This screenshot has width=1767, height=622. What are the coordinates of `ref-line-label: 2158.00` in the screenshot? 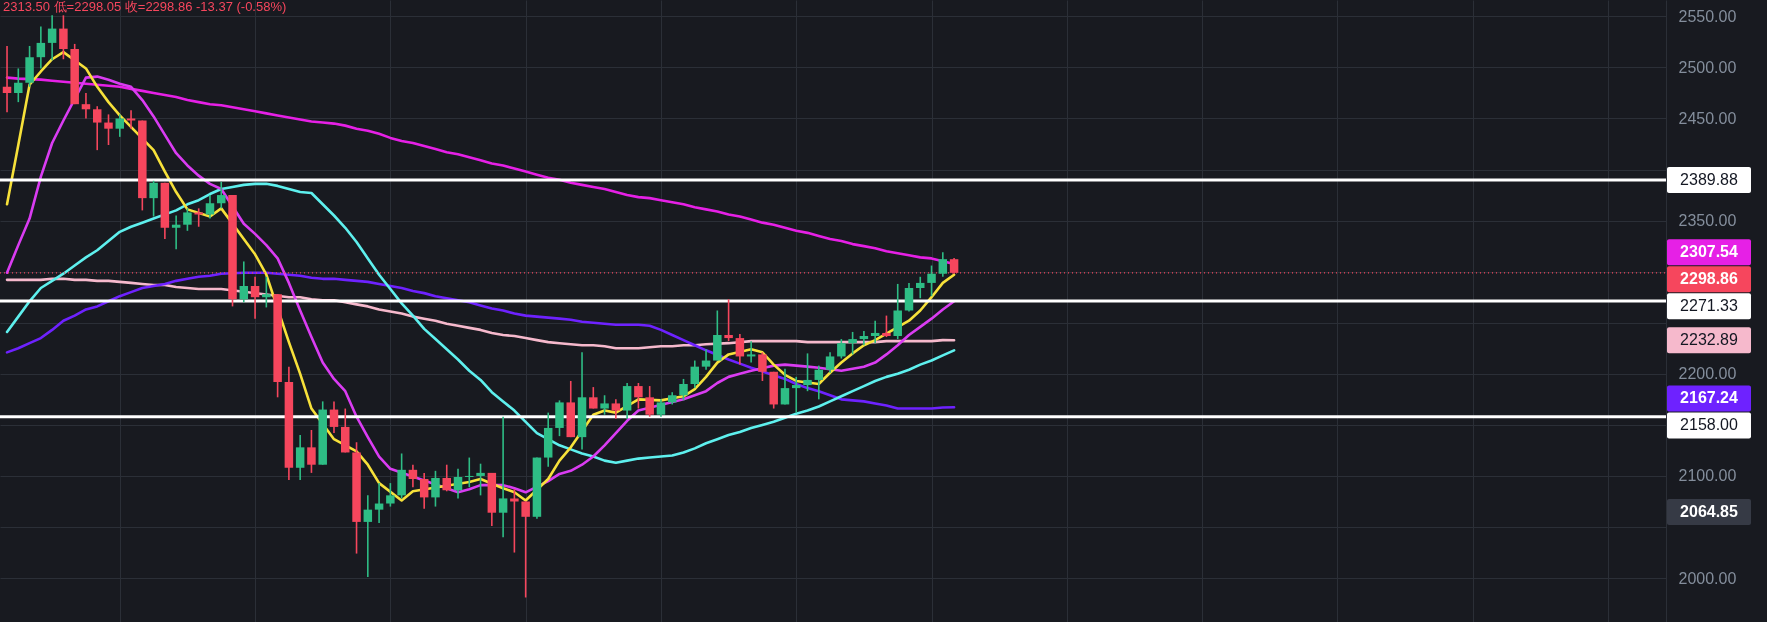 It's located at (1709, 425).